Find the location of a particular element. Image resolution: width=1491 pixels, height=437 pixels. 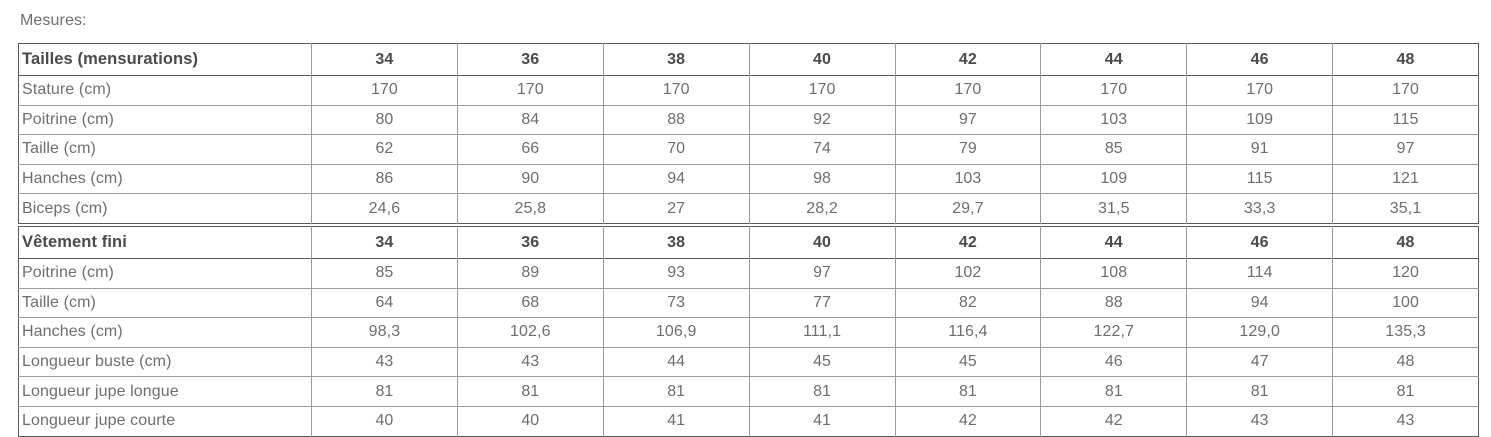

header-cell-size: 38 is located at coordinates (676, 59).